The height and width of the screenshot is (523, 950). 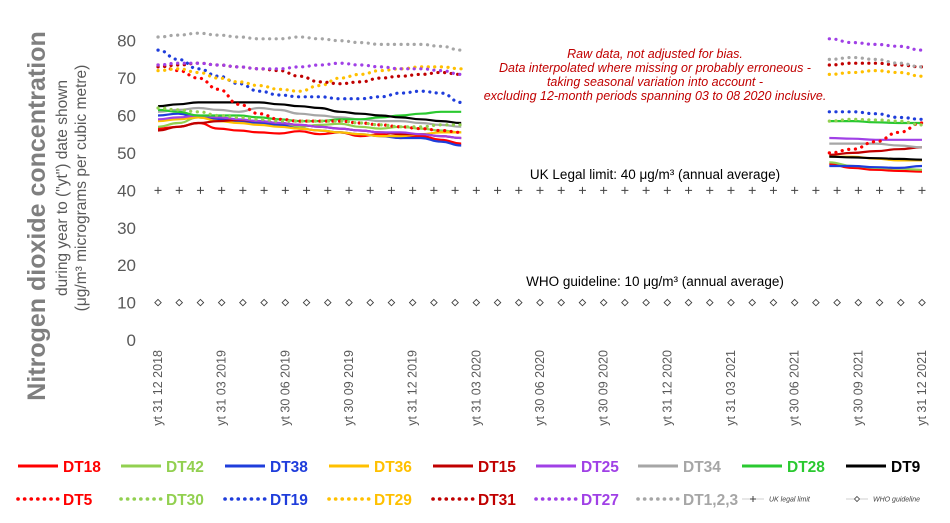 What do you see at coordinates (131, 340) in the screenshot?
I see `y-tick-label: 0` at bounding box center [131, 340].